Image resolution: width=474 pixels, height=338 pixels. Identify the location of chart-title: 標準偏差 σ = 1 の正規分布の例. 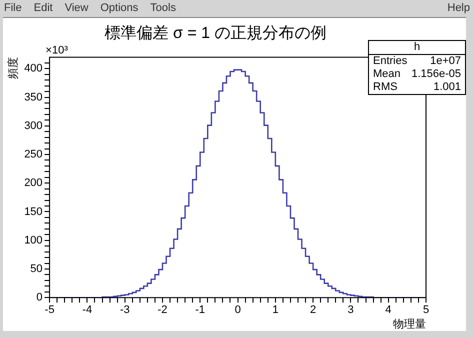
(215, 33).